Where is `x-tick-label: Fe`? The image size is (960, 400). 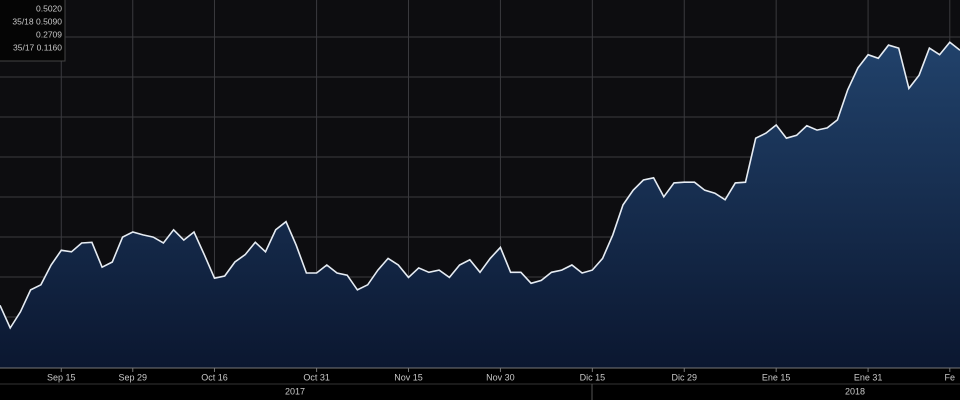
x-tick-label: Fe is located at coordinates (950, 377).